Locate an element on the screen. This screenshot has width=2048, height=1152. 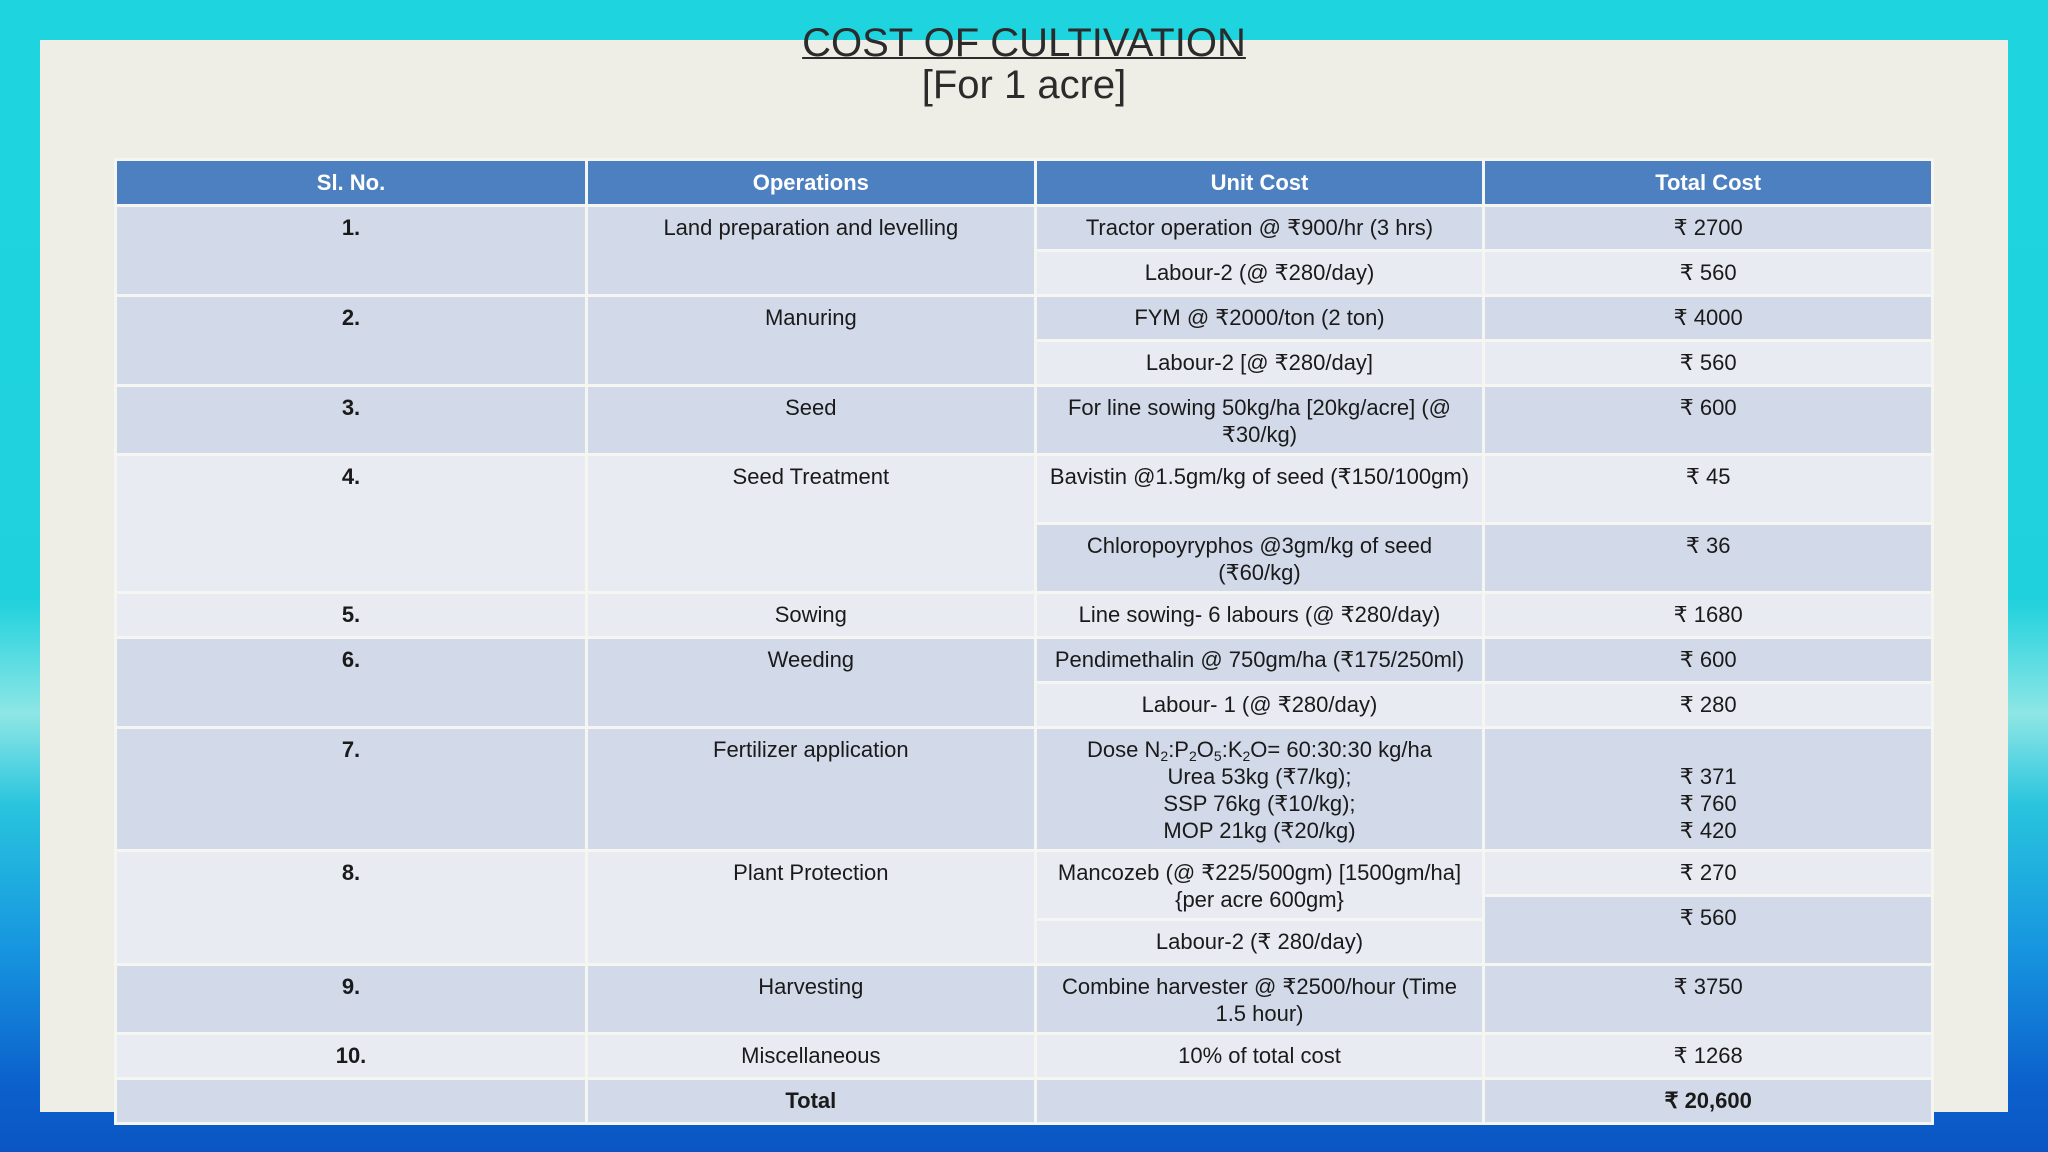
sl-no-cell: 4. is located at coordinates (351, 523).